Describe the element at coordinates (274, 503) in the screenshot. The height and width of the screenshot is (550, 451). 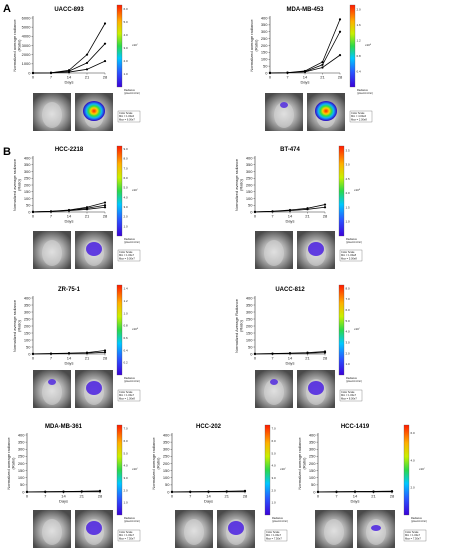
I see `colorbar-tick-label: 1.0` at that location.